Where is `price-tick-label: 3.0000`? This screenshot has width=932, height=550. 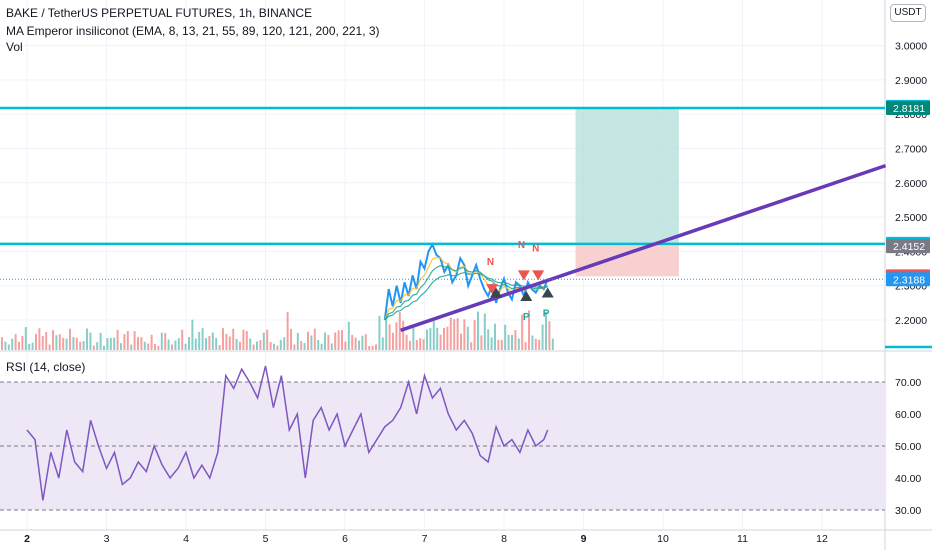 price-tick-label: 3.0000 is located at coordinates (911, 47).